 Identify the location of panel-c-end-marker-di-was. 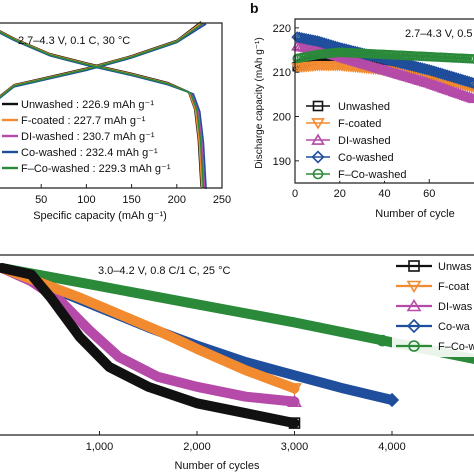
(294, 400).